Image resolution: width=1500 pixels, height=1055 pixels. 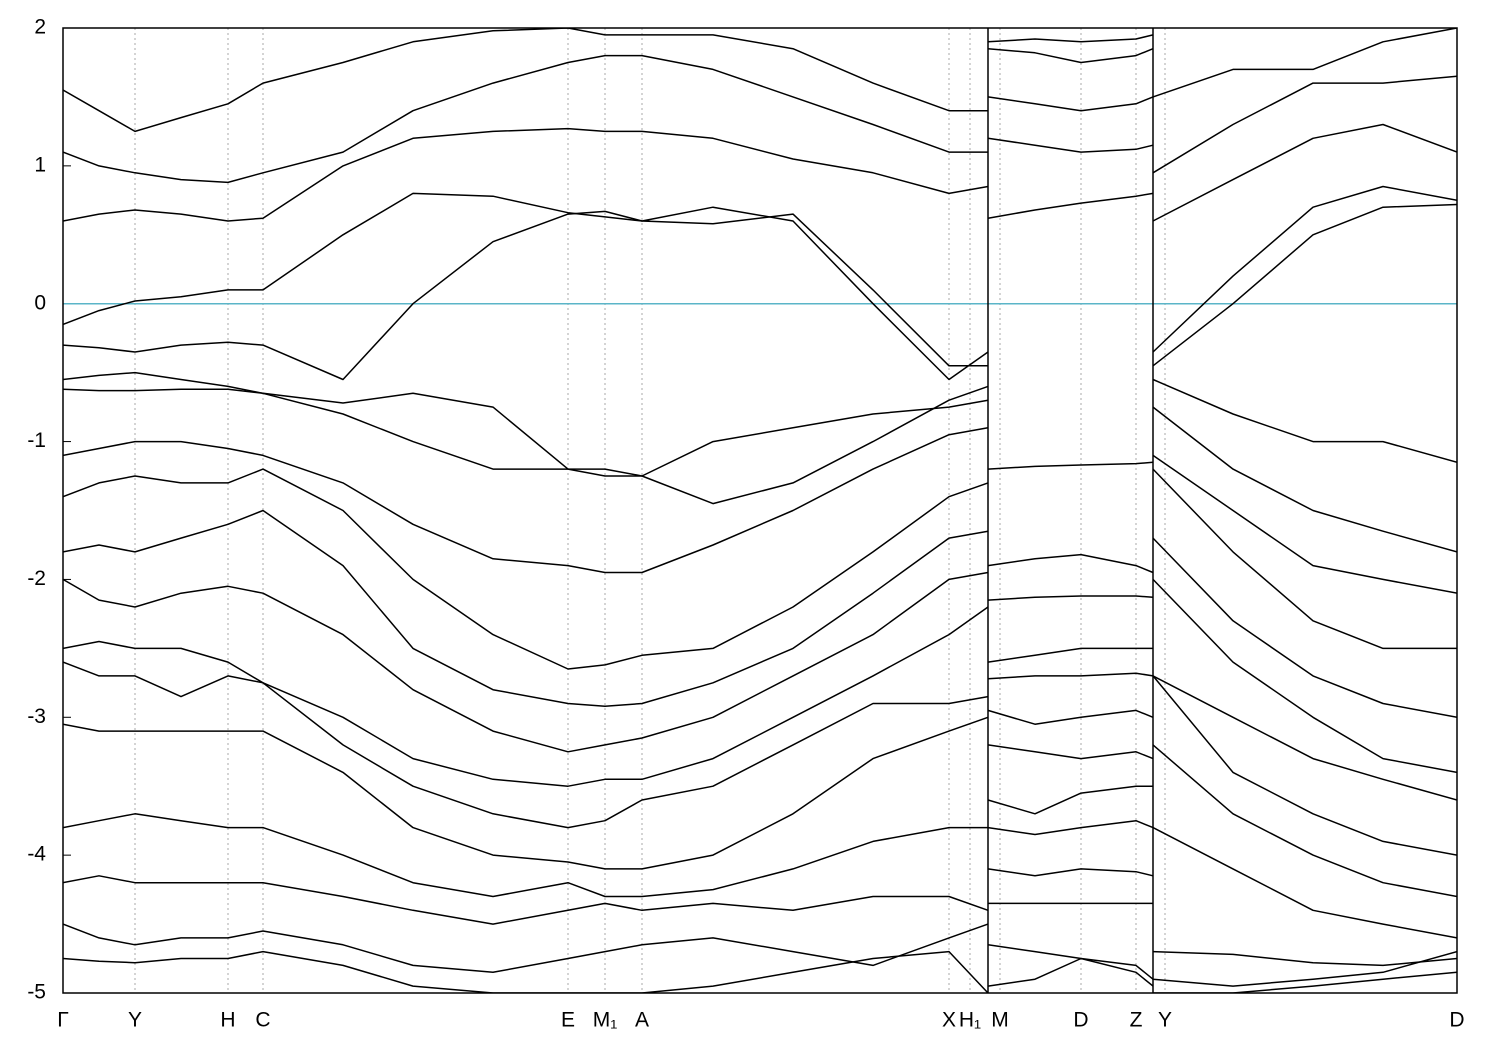 What do you see at coordinates (1000, 1020) in the screenshot?
I see `x-tick-label: M` at bounding box center [1000, 1020].